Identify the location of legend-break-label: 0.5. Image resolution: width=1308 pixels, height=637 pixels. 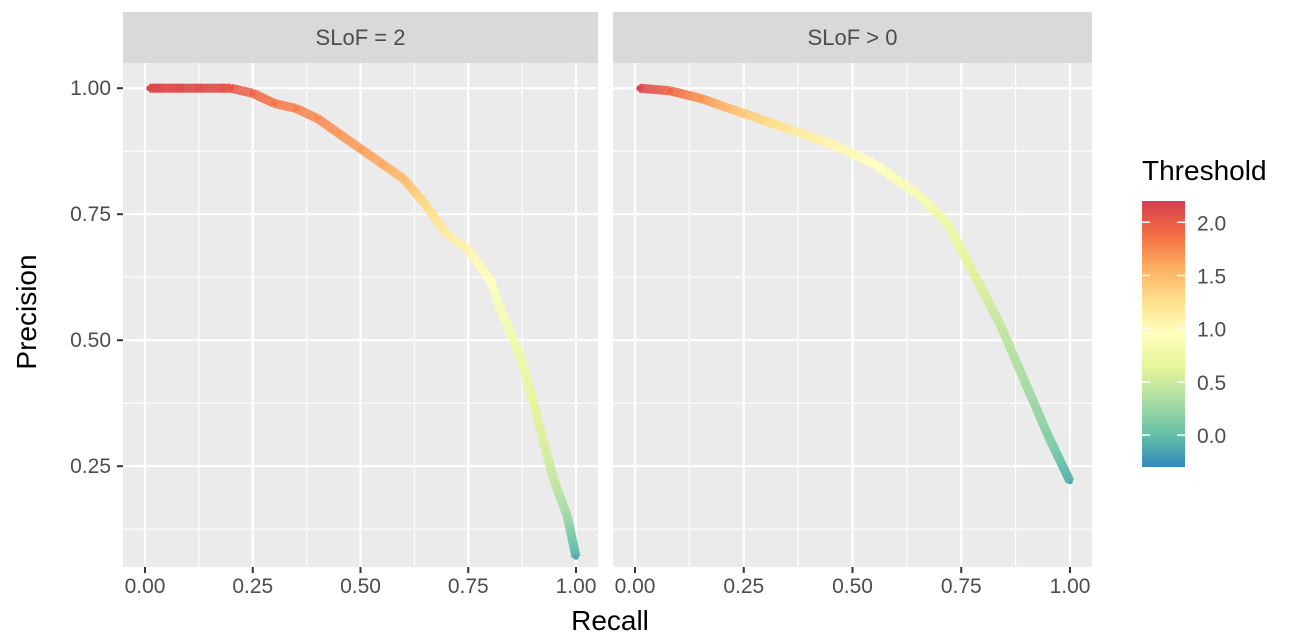
(1211, 383).